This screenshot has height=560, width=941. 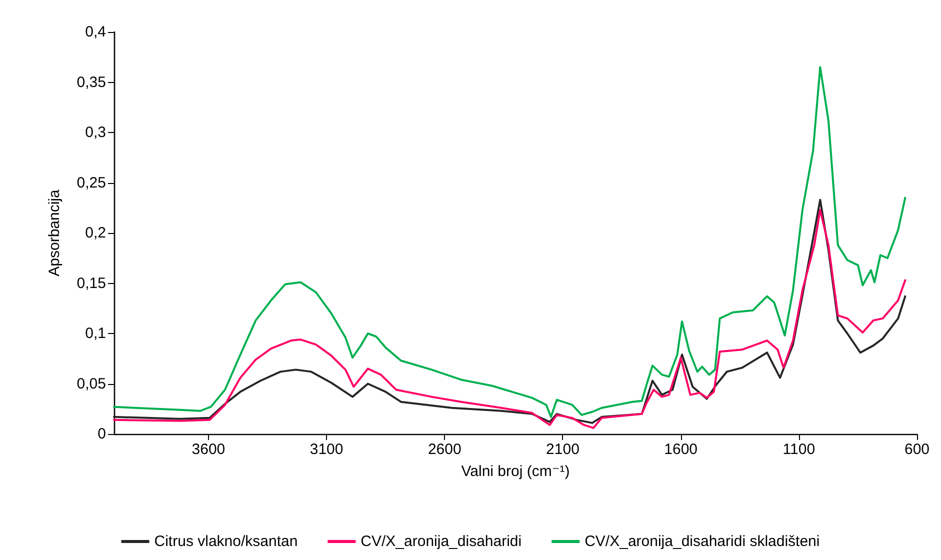 I want to click on y-tick-label: 0,15, so click(x=91, y=283).